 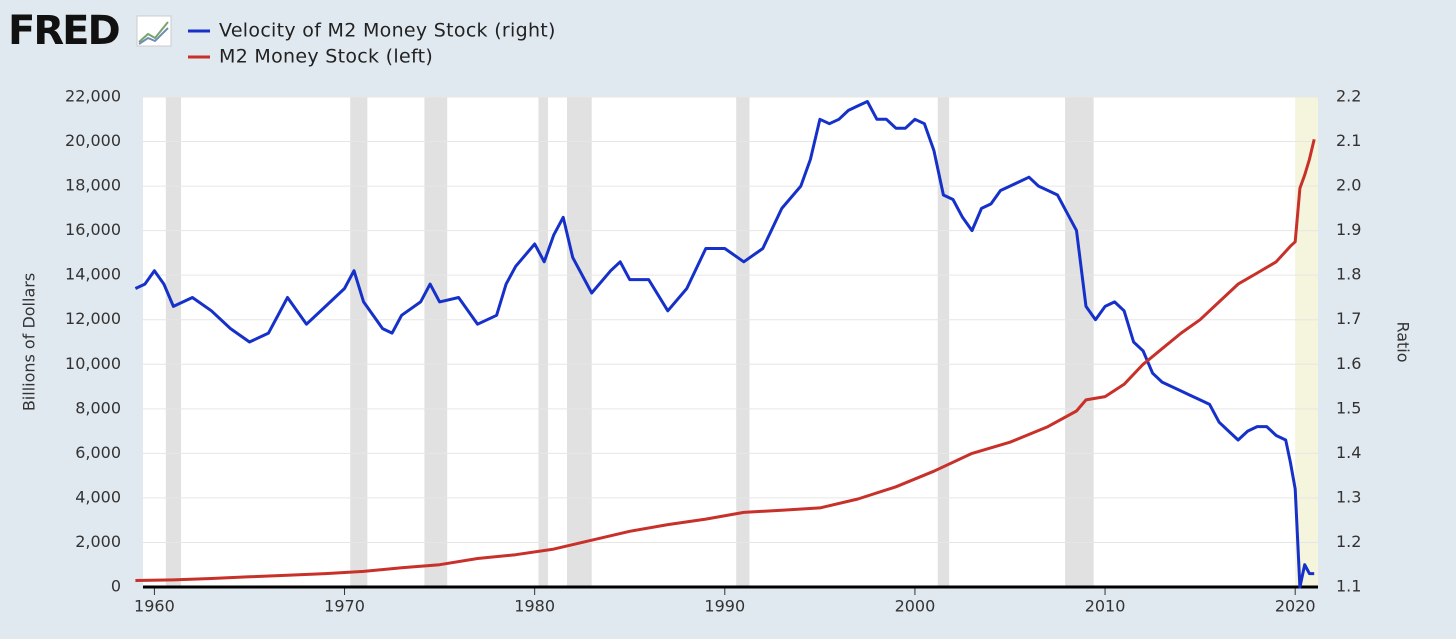 What do you see at coordinates (1348, 363) in the screenshot?
I see `y2-tick-label: 1.6` at bounding box center [1348, 363].